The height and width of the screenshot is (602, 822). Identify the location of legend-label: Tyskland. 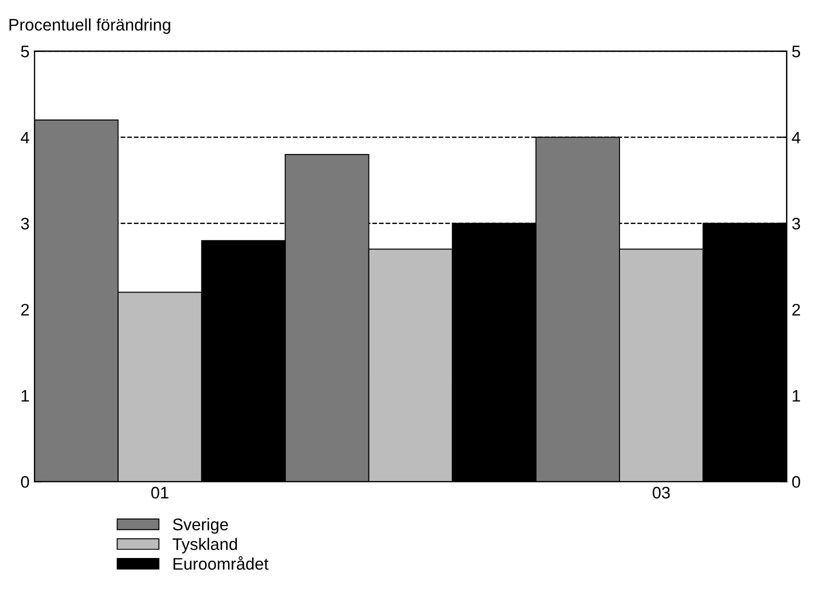
(204, 546).